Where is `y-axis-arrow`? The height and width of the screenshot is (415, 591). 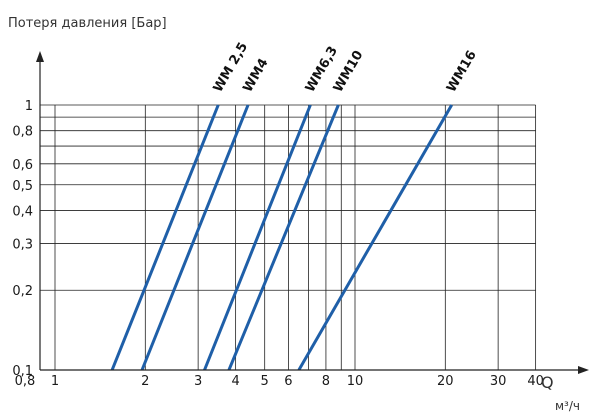 y-axis-arrow is located at coordinates (40, 56).